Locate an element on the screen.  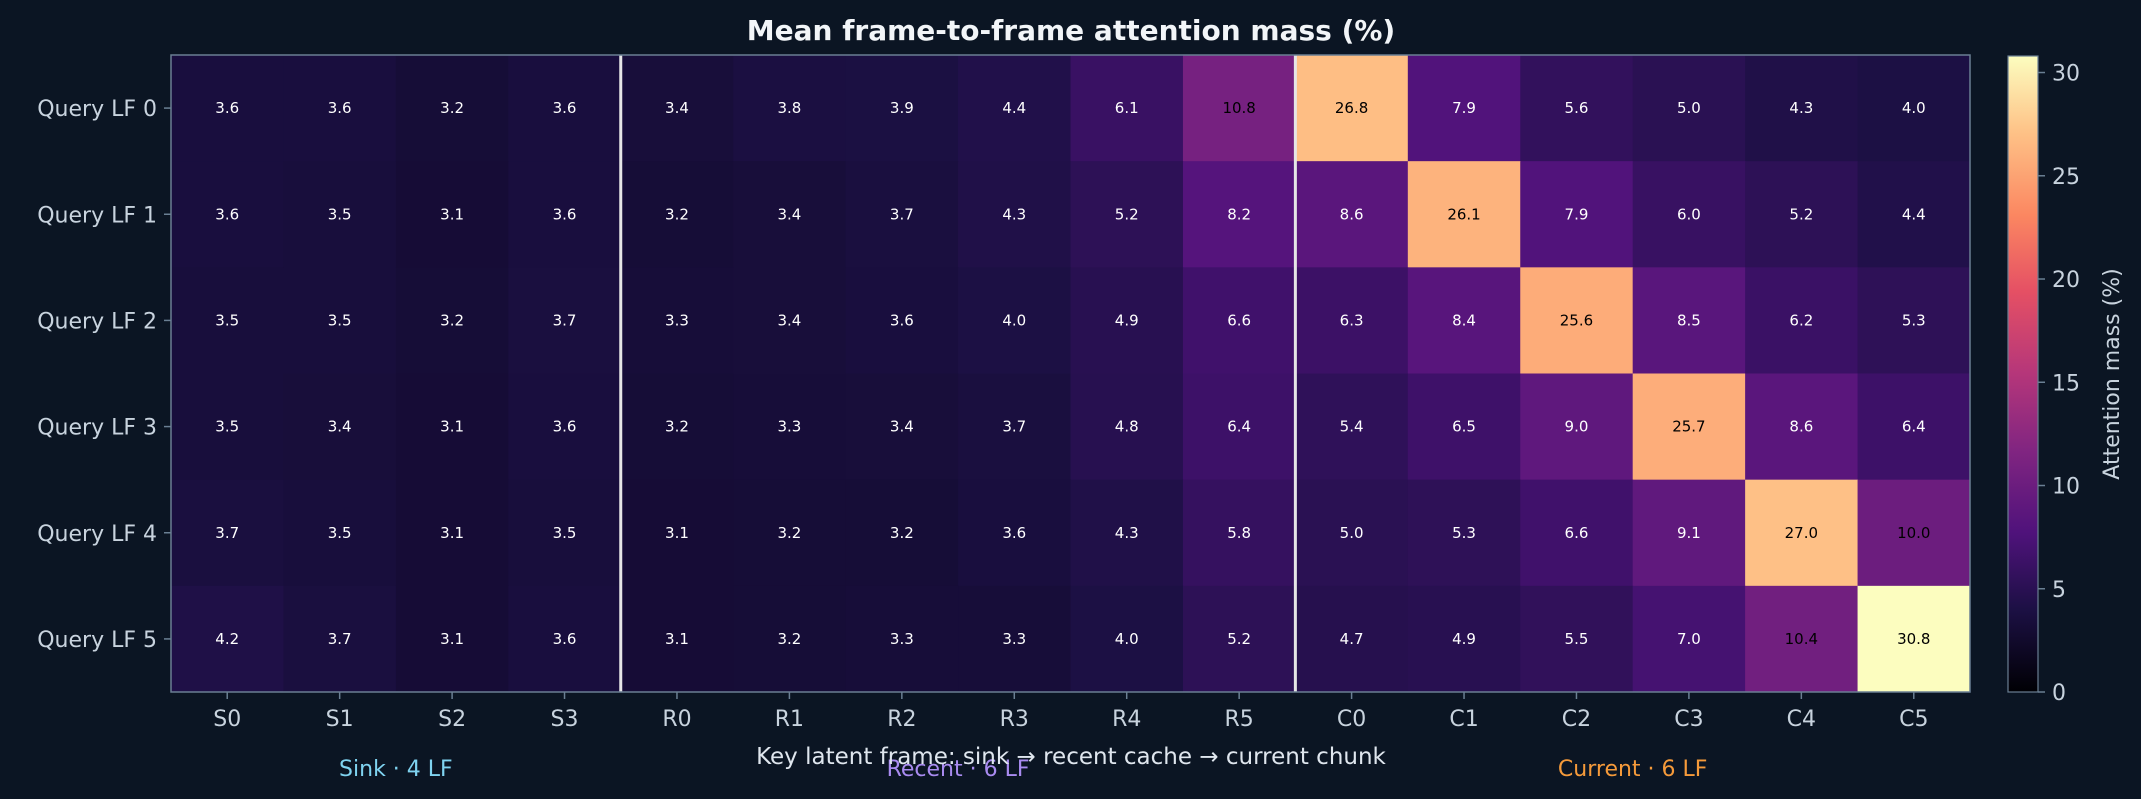
x-tick-label: C4 is located at coordinates (1801, 719).